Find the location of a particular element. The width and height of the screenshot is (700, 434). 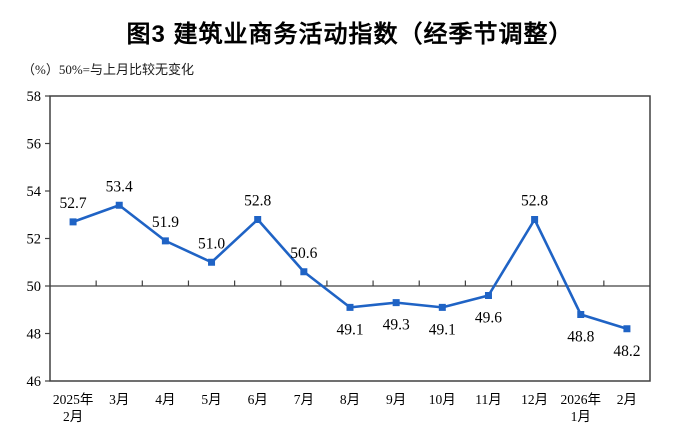

y-axis-label: 50 is located at coordinates (34, 287).